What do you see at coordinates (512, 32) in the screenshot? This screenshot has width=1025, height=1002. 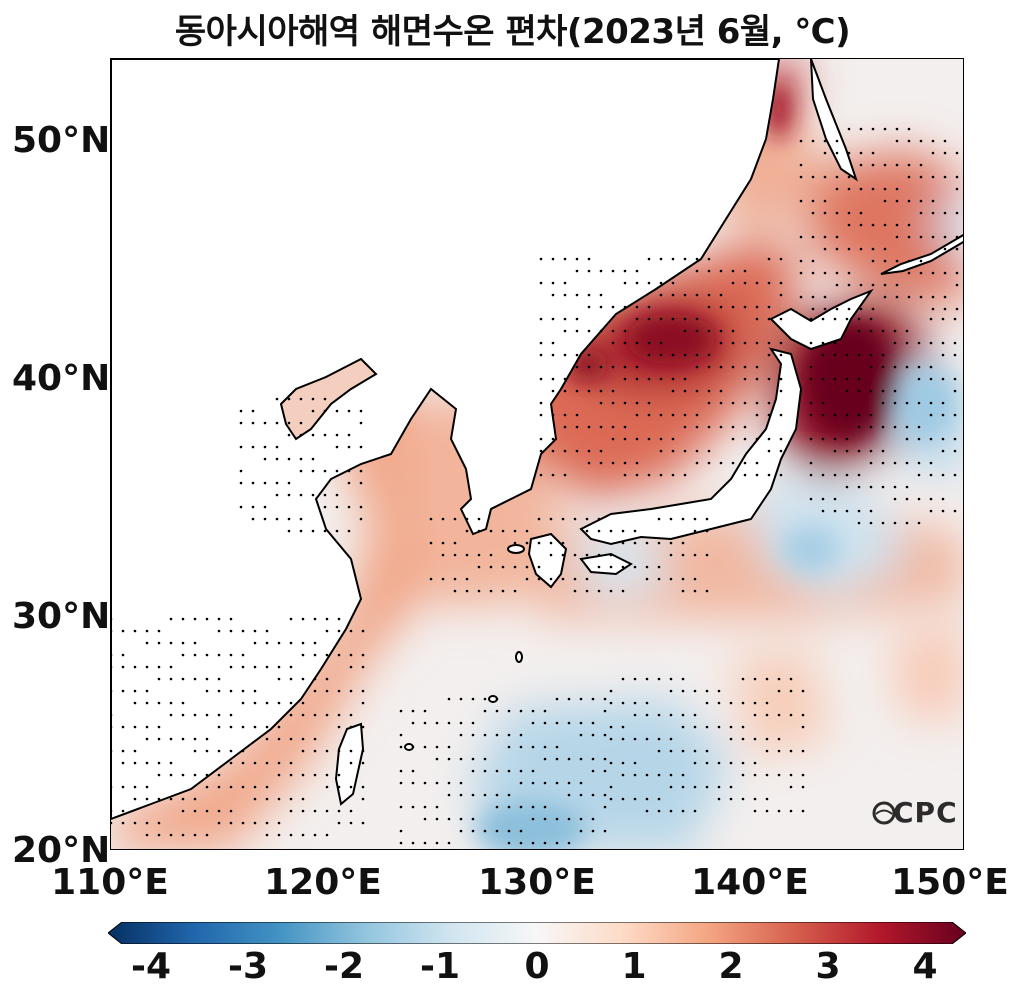 I see `map-title: 동아시아해역 해면수온 편차(2023년 6월, ℃)` at bounding box center [512, 32].